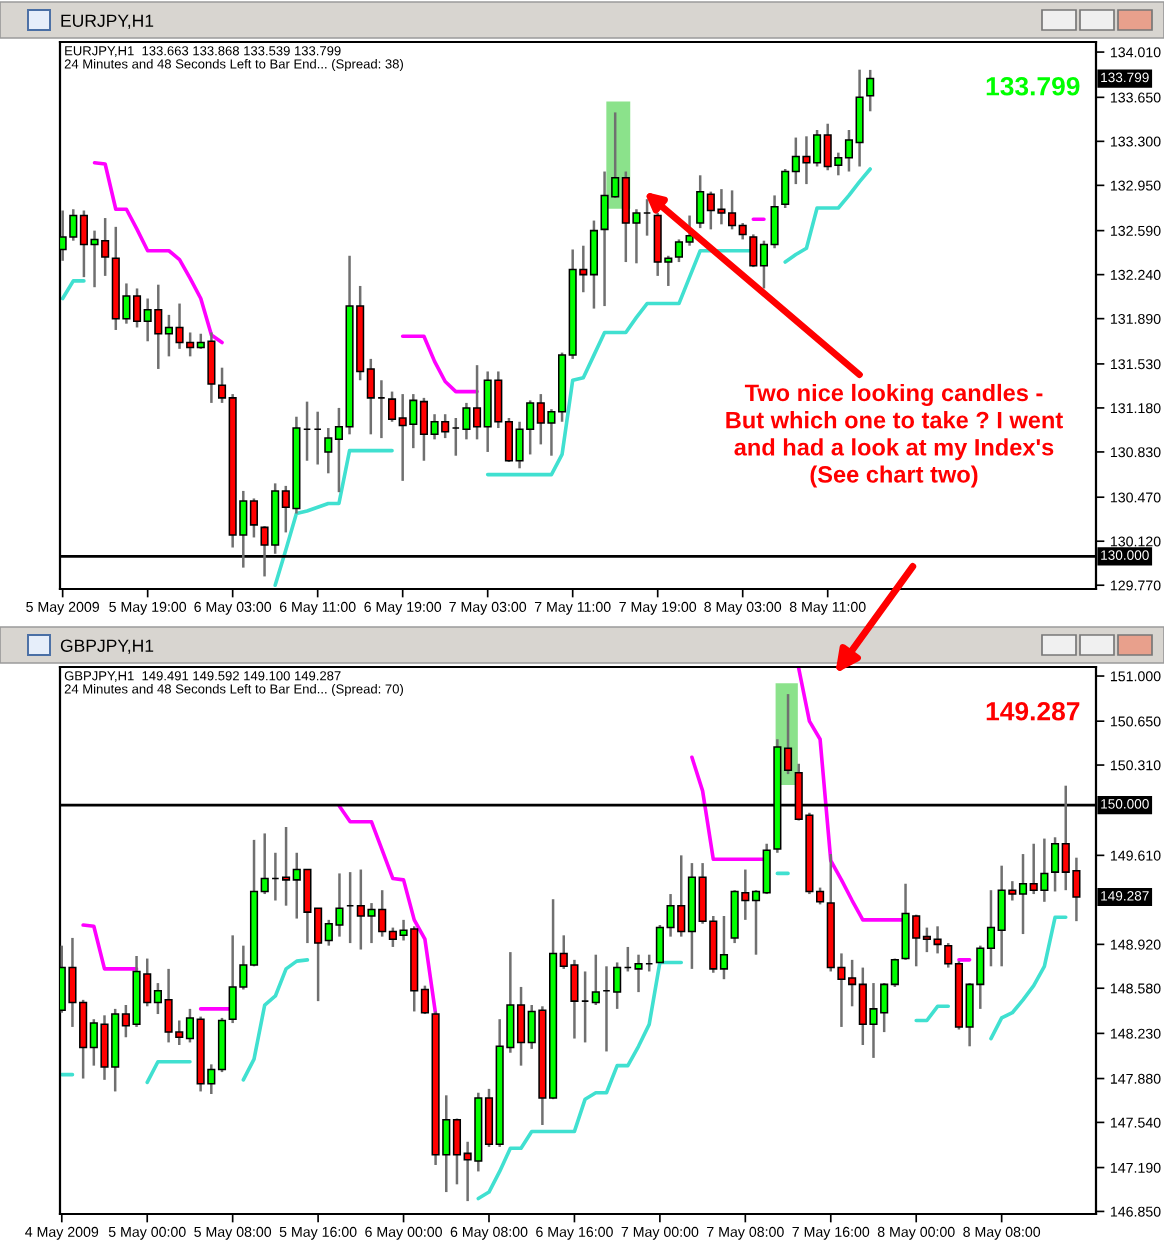  What do you see at coordinates (894, 435) in the screenshot?
I see `annotation: Two nice looking candles - But which one to take ? I went and had a look at my Index's (See chart two)` at bounding box center [894, 435].